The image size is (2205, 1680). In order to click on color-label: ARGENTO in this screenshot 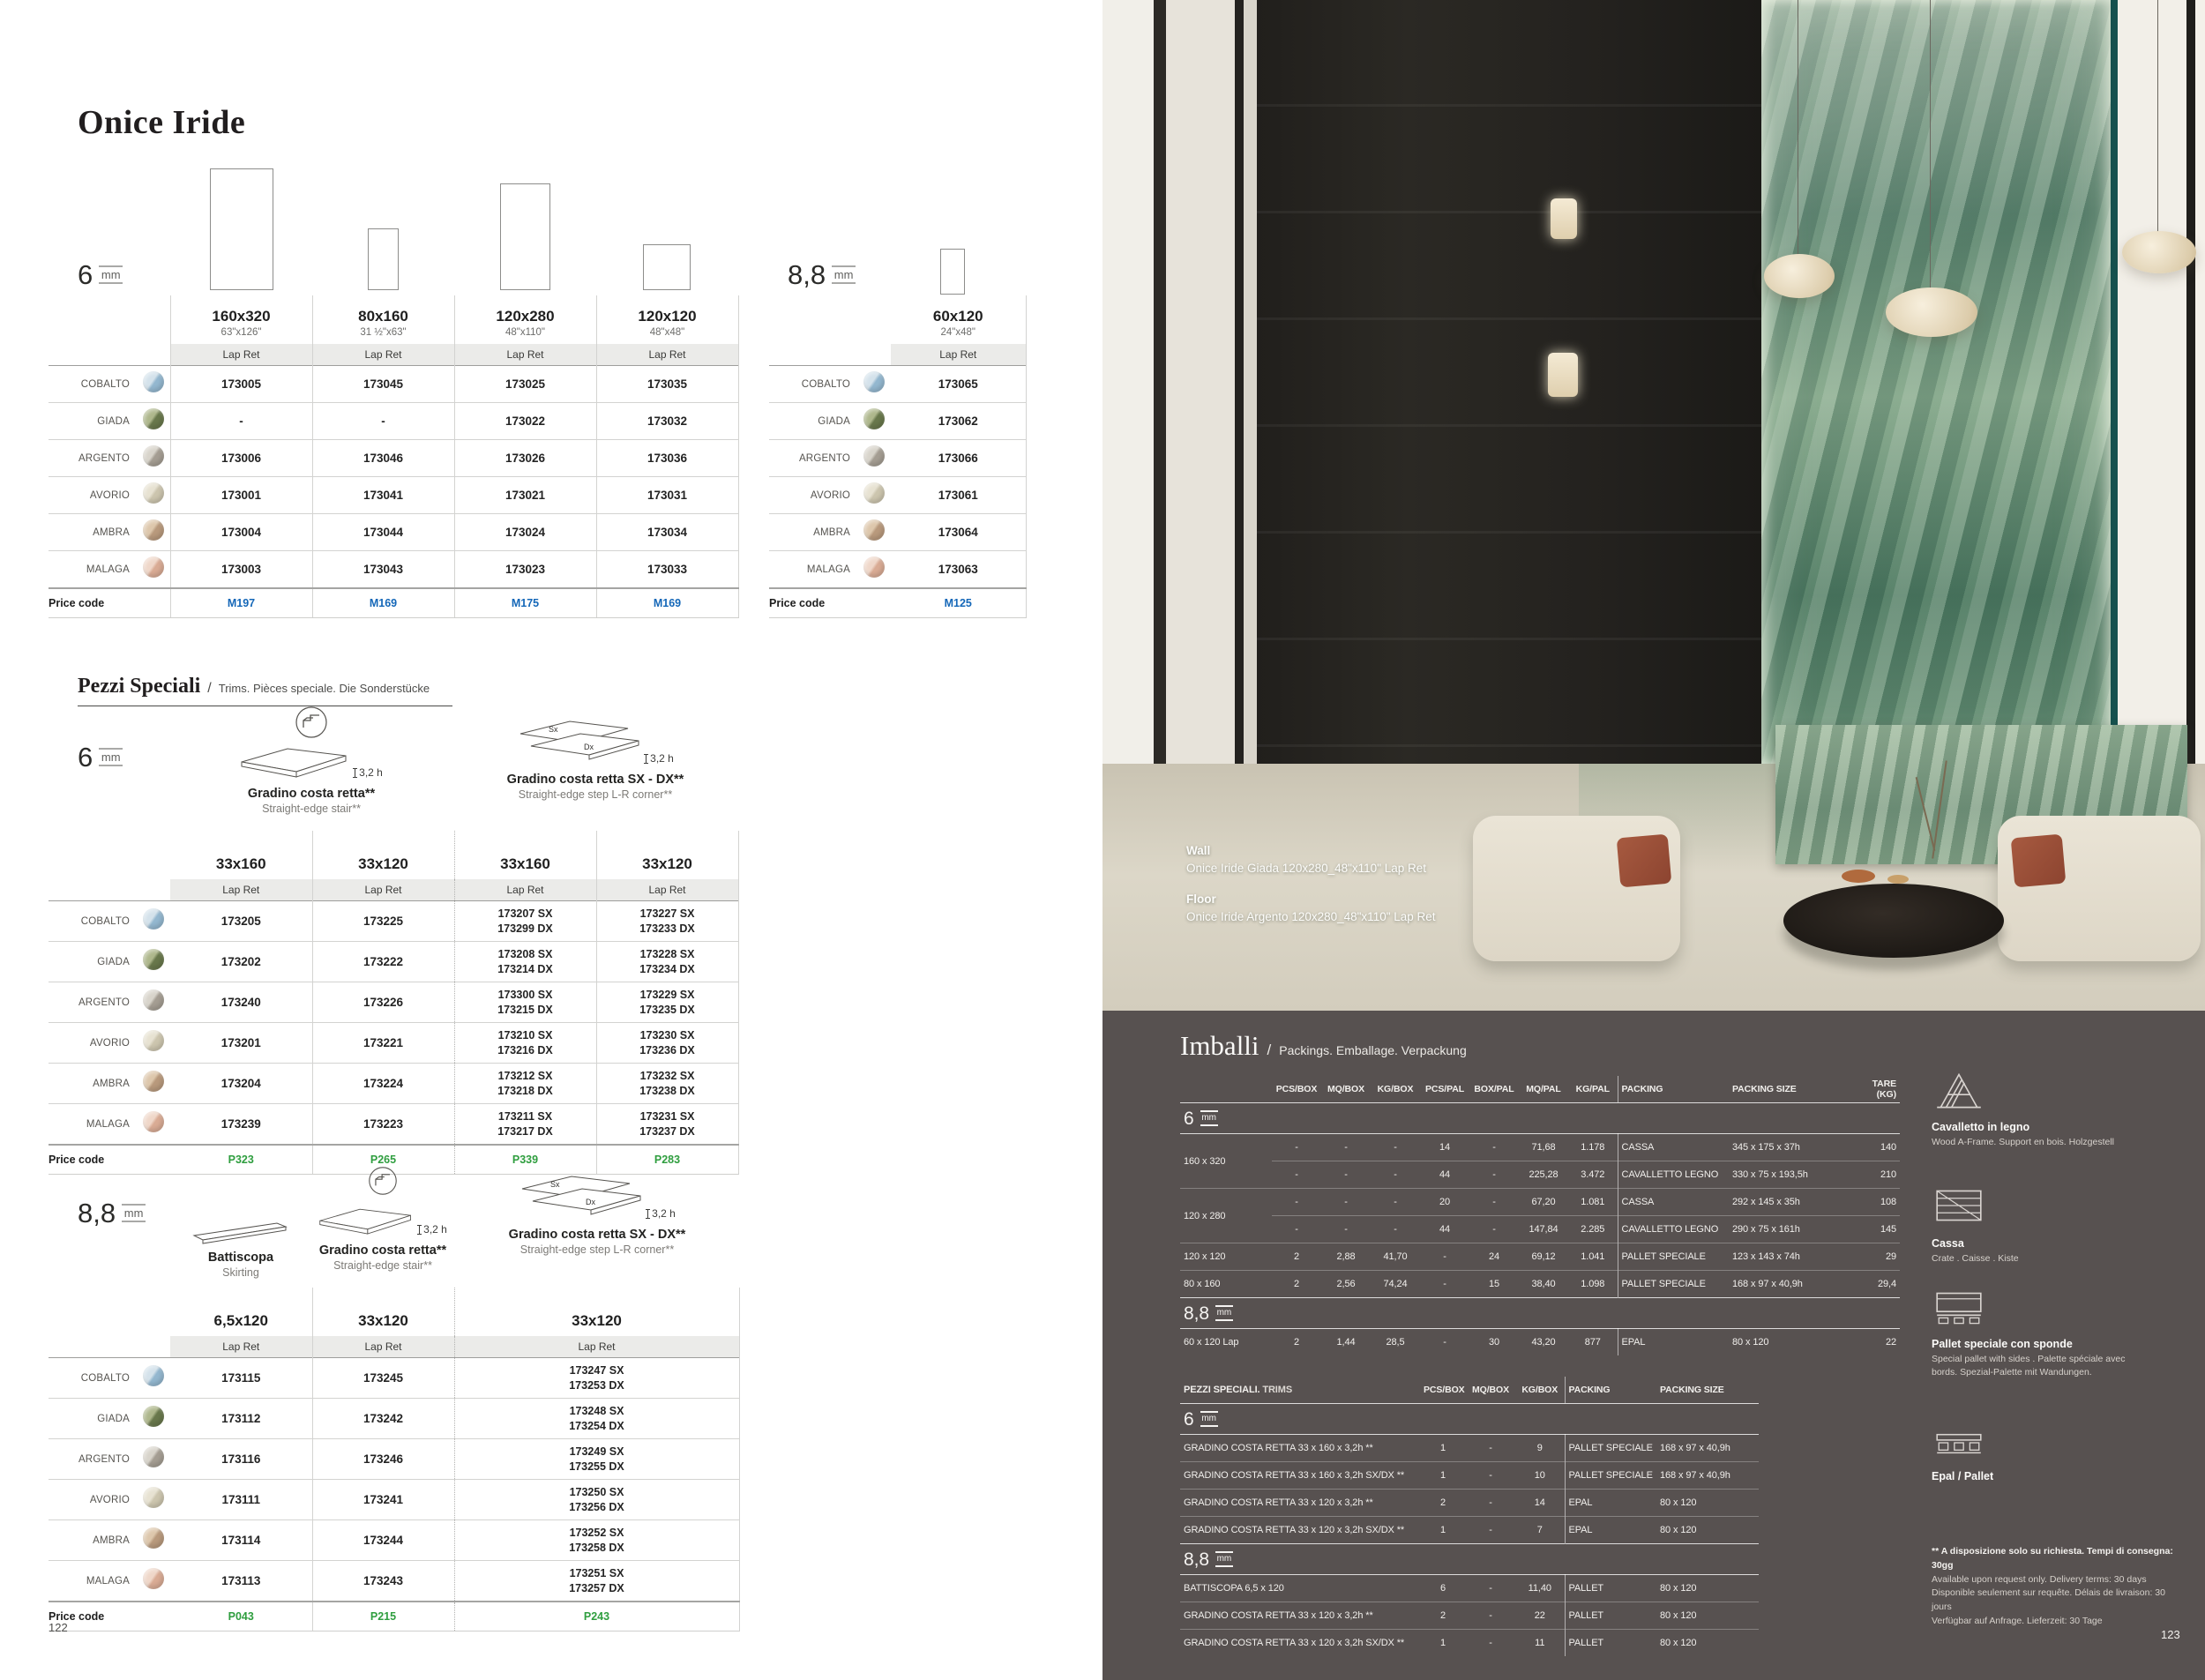, I will do `click(93, 1459)`.